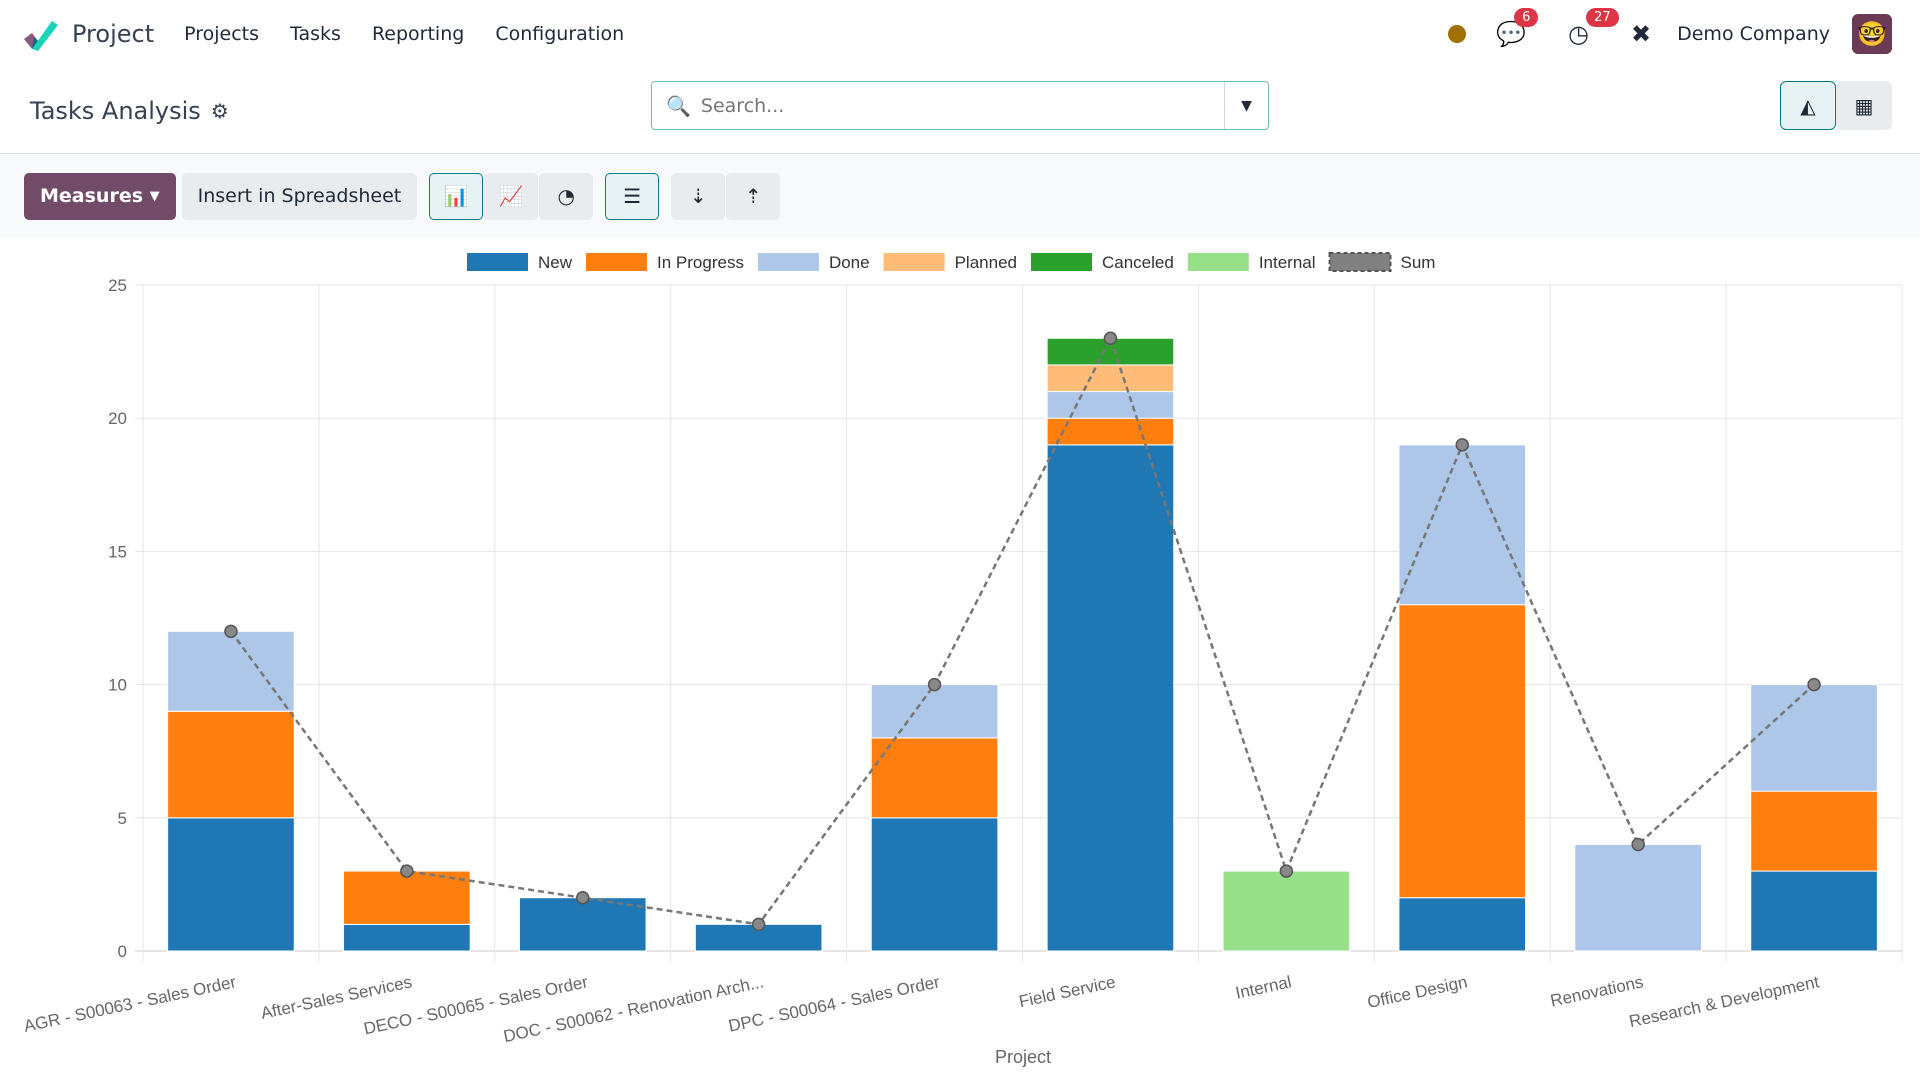 The height and width of the screenshot is (1080, 1920). What do you see at coordinates (115, 110) in the screenshot?
I see `page-title: Tasks Analysis` at bounding box center [115, 110].